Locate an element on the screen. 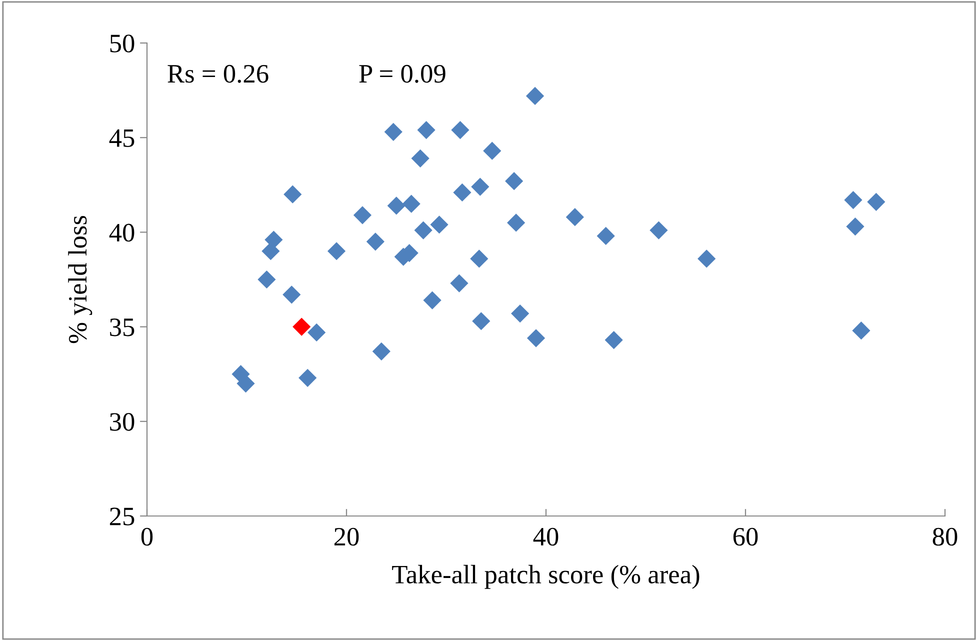 The height and width of the screenshot is (641, 978). x-tick-label: 80 is located at coordinates (945, 537).